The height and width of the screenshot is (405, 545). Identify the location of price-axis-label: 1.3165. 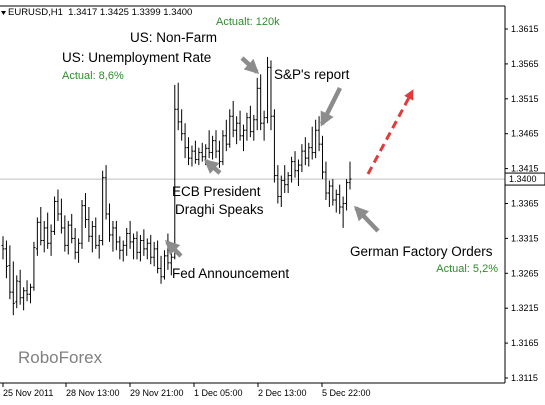
(525, 343).